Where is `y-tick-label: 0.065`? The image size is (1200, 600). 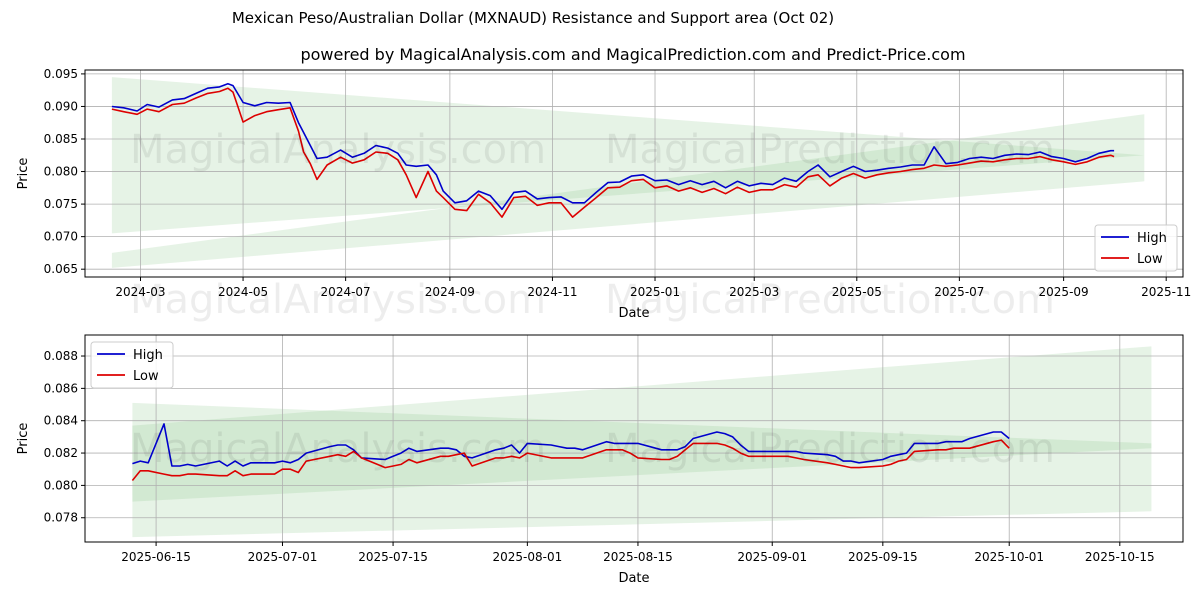
y-tick-label: 0.065 is located at coordinates (61, 269).